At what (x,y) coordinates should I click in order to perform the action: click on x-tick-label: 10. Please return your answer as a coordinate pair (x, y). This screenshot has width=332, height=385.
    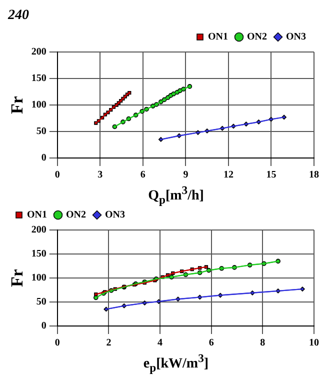
    Looking at the image, I should click on (314, 343).